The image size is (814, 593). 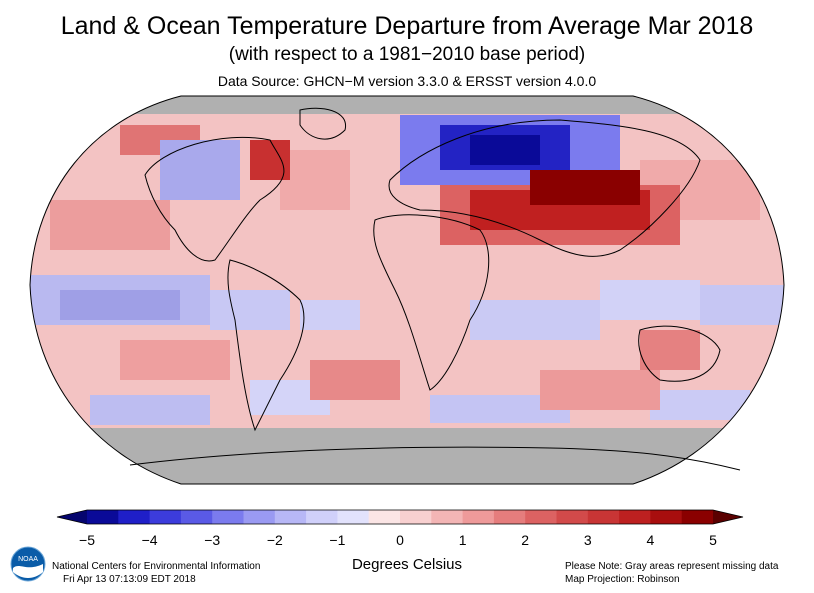 What do you see at coordinates (87, 540) in the screenshot?
I see `colorbar-tick-label: −5` at bounding box center [87, 540].